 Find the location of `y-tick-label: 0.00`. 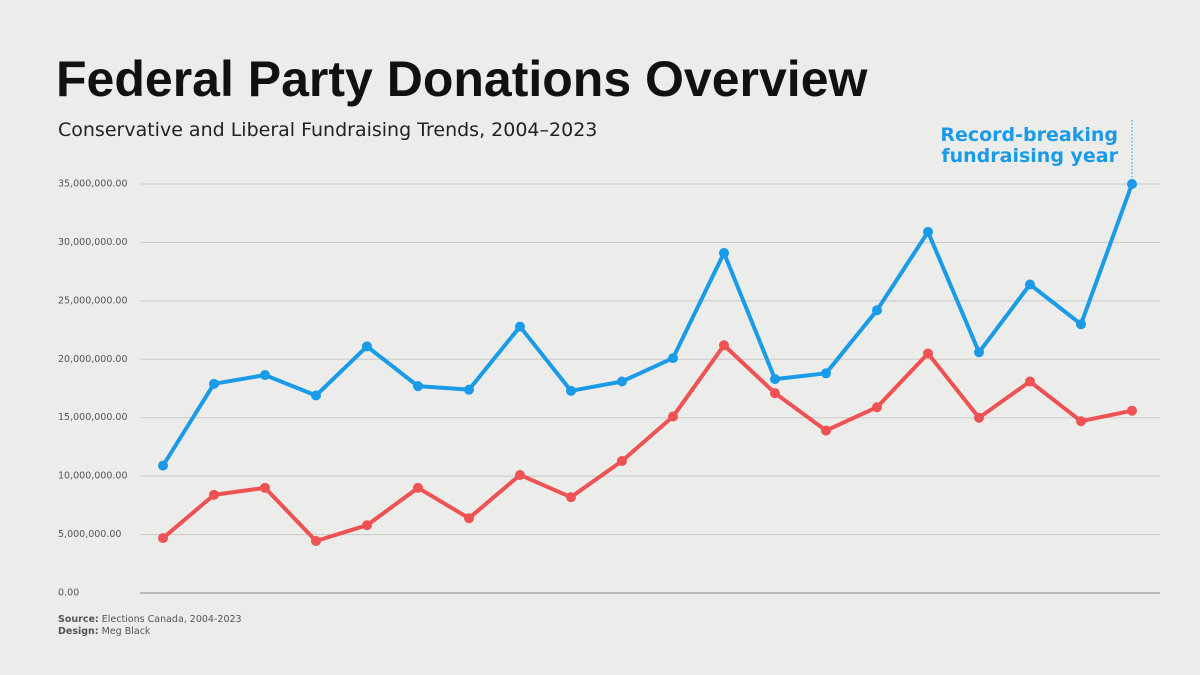

y-tick-label: 0.00 is located at coordinates (68, 593).